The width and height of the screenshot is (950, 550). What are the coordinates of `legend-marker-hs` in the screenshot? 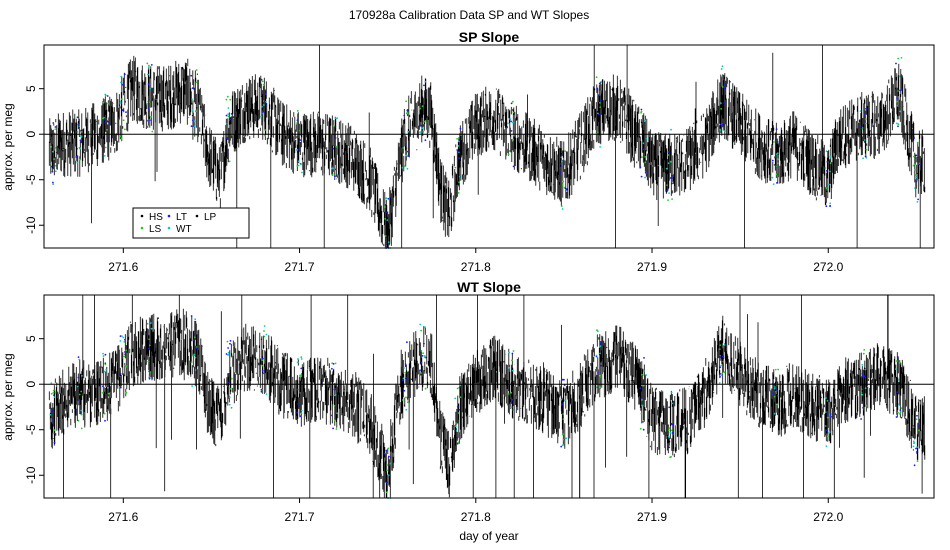 It's located at (142, 216).